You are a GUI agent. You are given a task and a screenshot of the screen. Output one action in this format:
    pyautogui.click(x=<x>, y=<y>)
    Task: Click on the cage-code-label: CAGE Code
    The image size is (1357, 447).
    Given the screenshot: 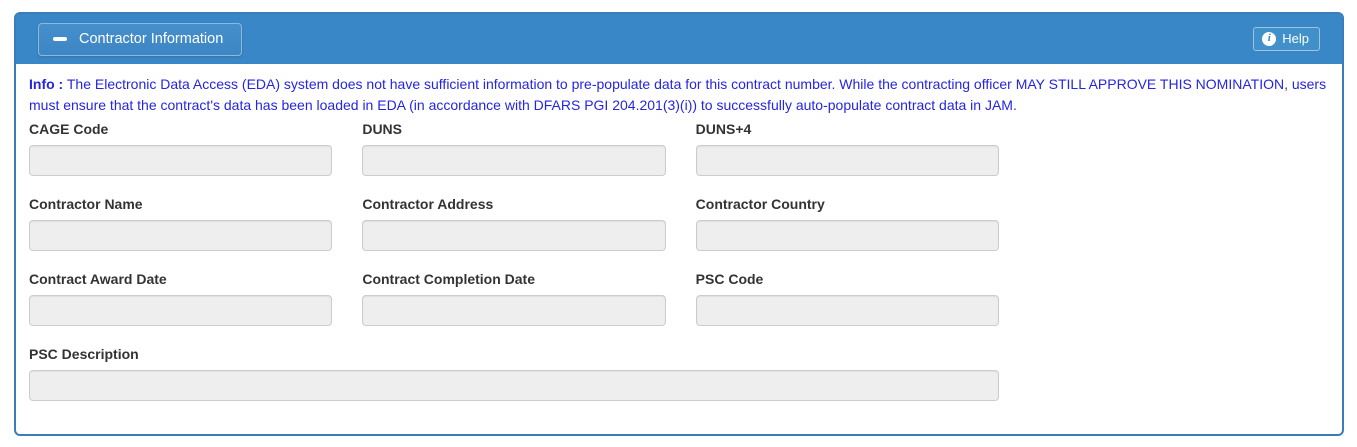 What is the action you would take?
    pyautogui.click(x=69, y=129)
    